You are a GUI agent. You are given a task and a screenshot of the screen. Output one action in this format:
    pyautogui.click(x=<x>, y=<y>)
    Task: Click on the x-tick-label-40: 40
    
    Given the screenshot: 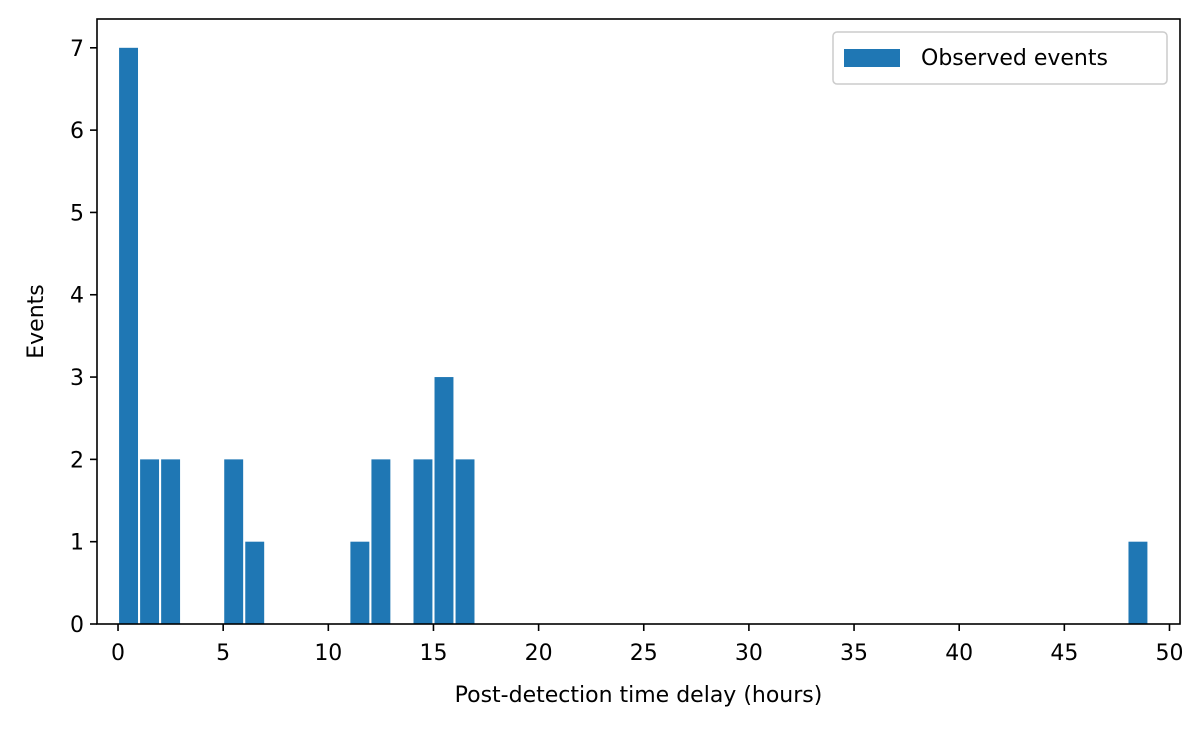 What is the action you would take?
    pyautogui.click(x=959, y=653)
    